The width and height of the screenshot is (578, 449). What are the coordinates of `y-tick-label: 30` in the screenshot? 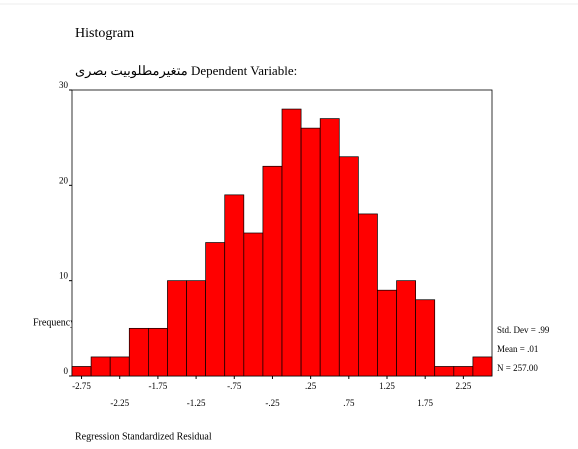 It's located at (64, 85).